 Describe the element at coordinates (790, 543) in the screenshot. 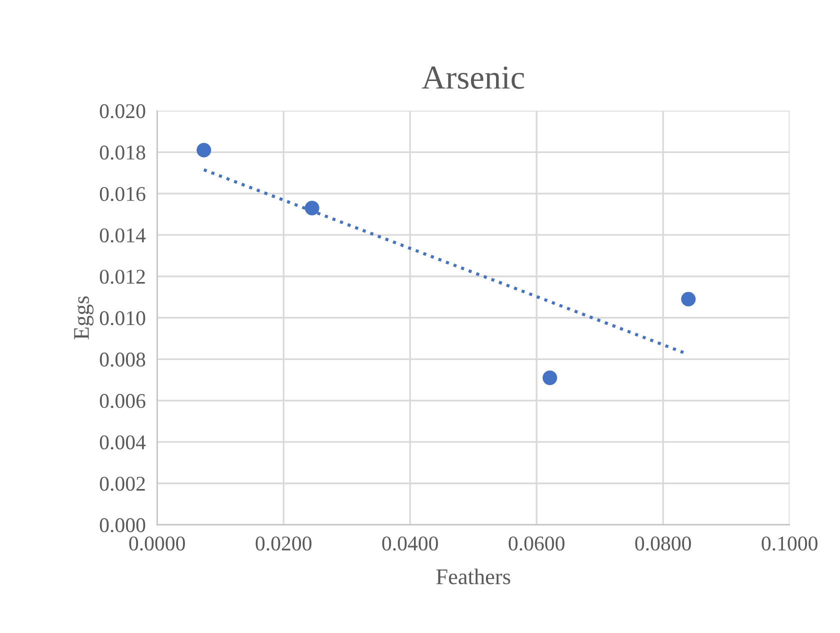

I see `x-tick-label: 0.1000` at that location.